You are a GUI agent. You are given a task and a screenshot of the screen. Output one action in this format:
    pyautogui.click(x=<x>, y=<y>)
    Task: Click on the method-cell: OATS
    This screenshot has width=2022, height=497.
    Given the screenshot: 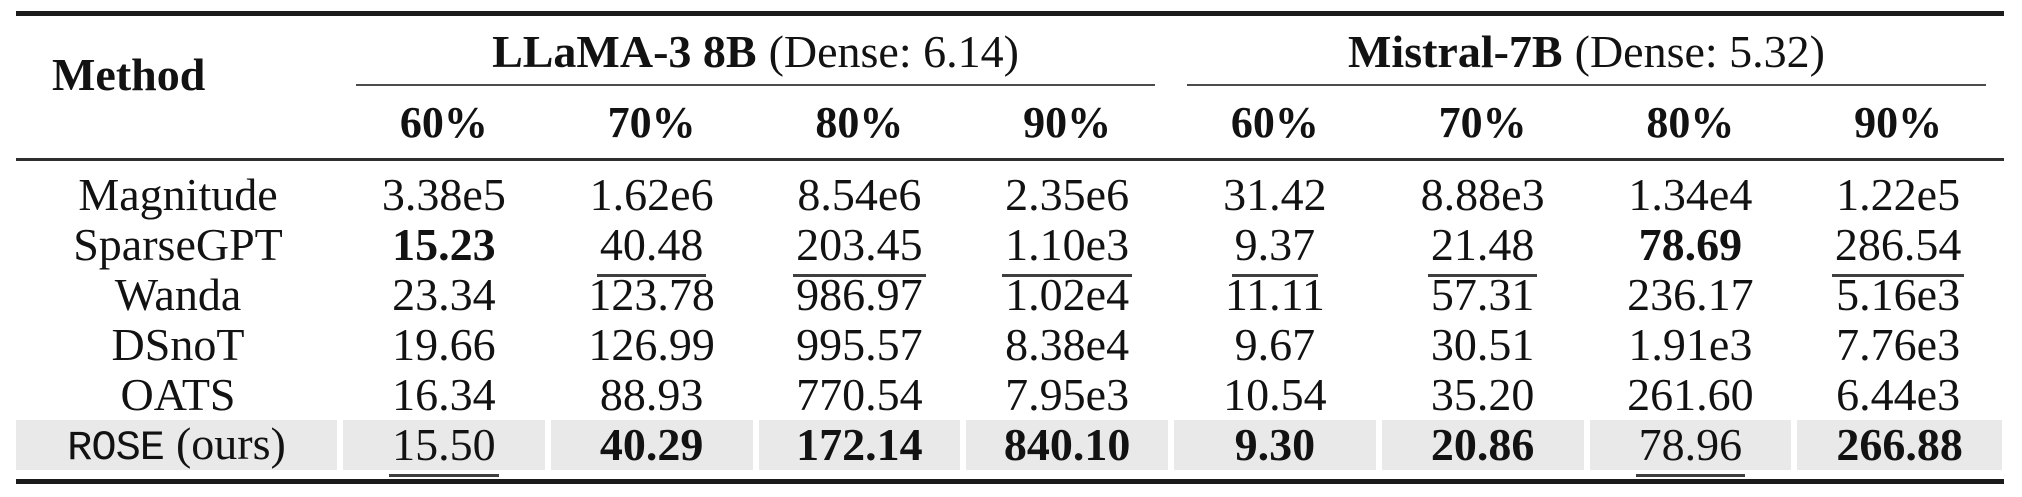 What is the action you would take?
    pyautogui.click(x=178, y=395)
    